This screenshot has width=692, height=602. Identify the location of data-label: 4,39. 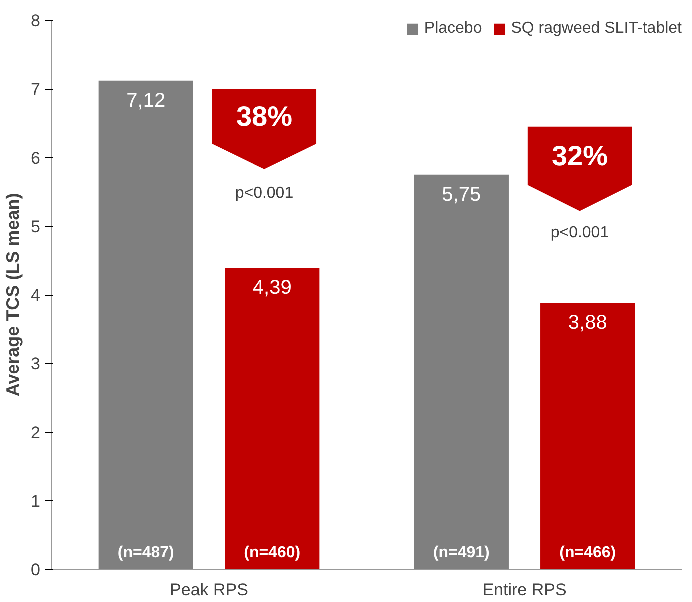
(272, 288).